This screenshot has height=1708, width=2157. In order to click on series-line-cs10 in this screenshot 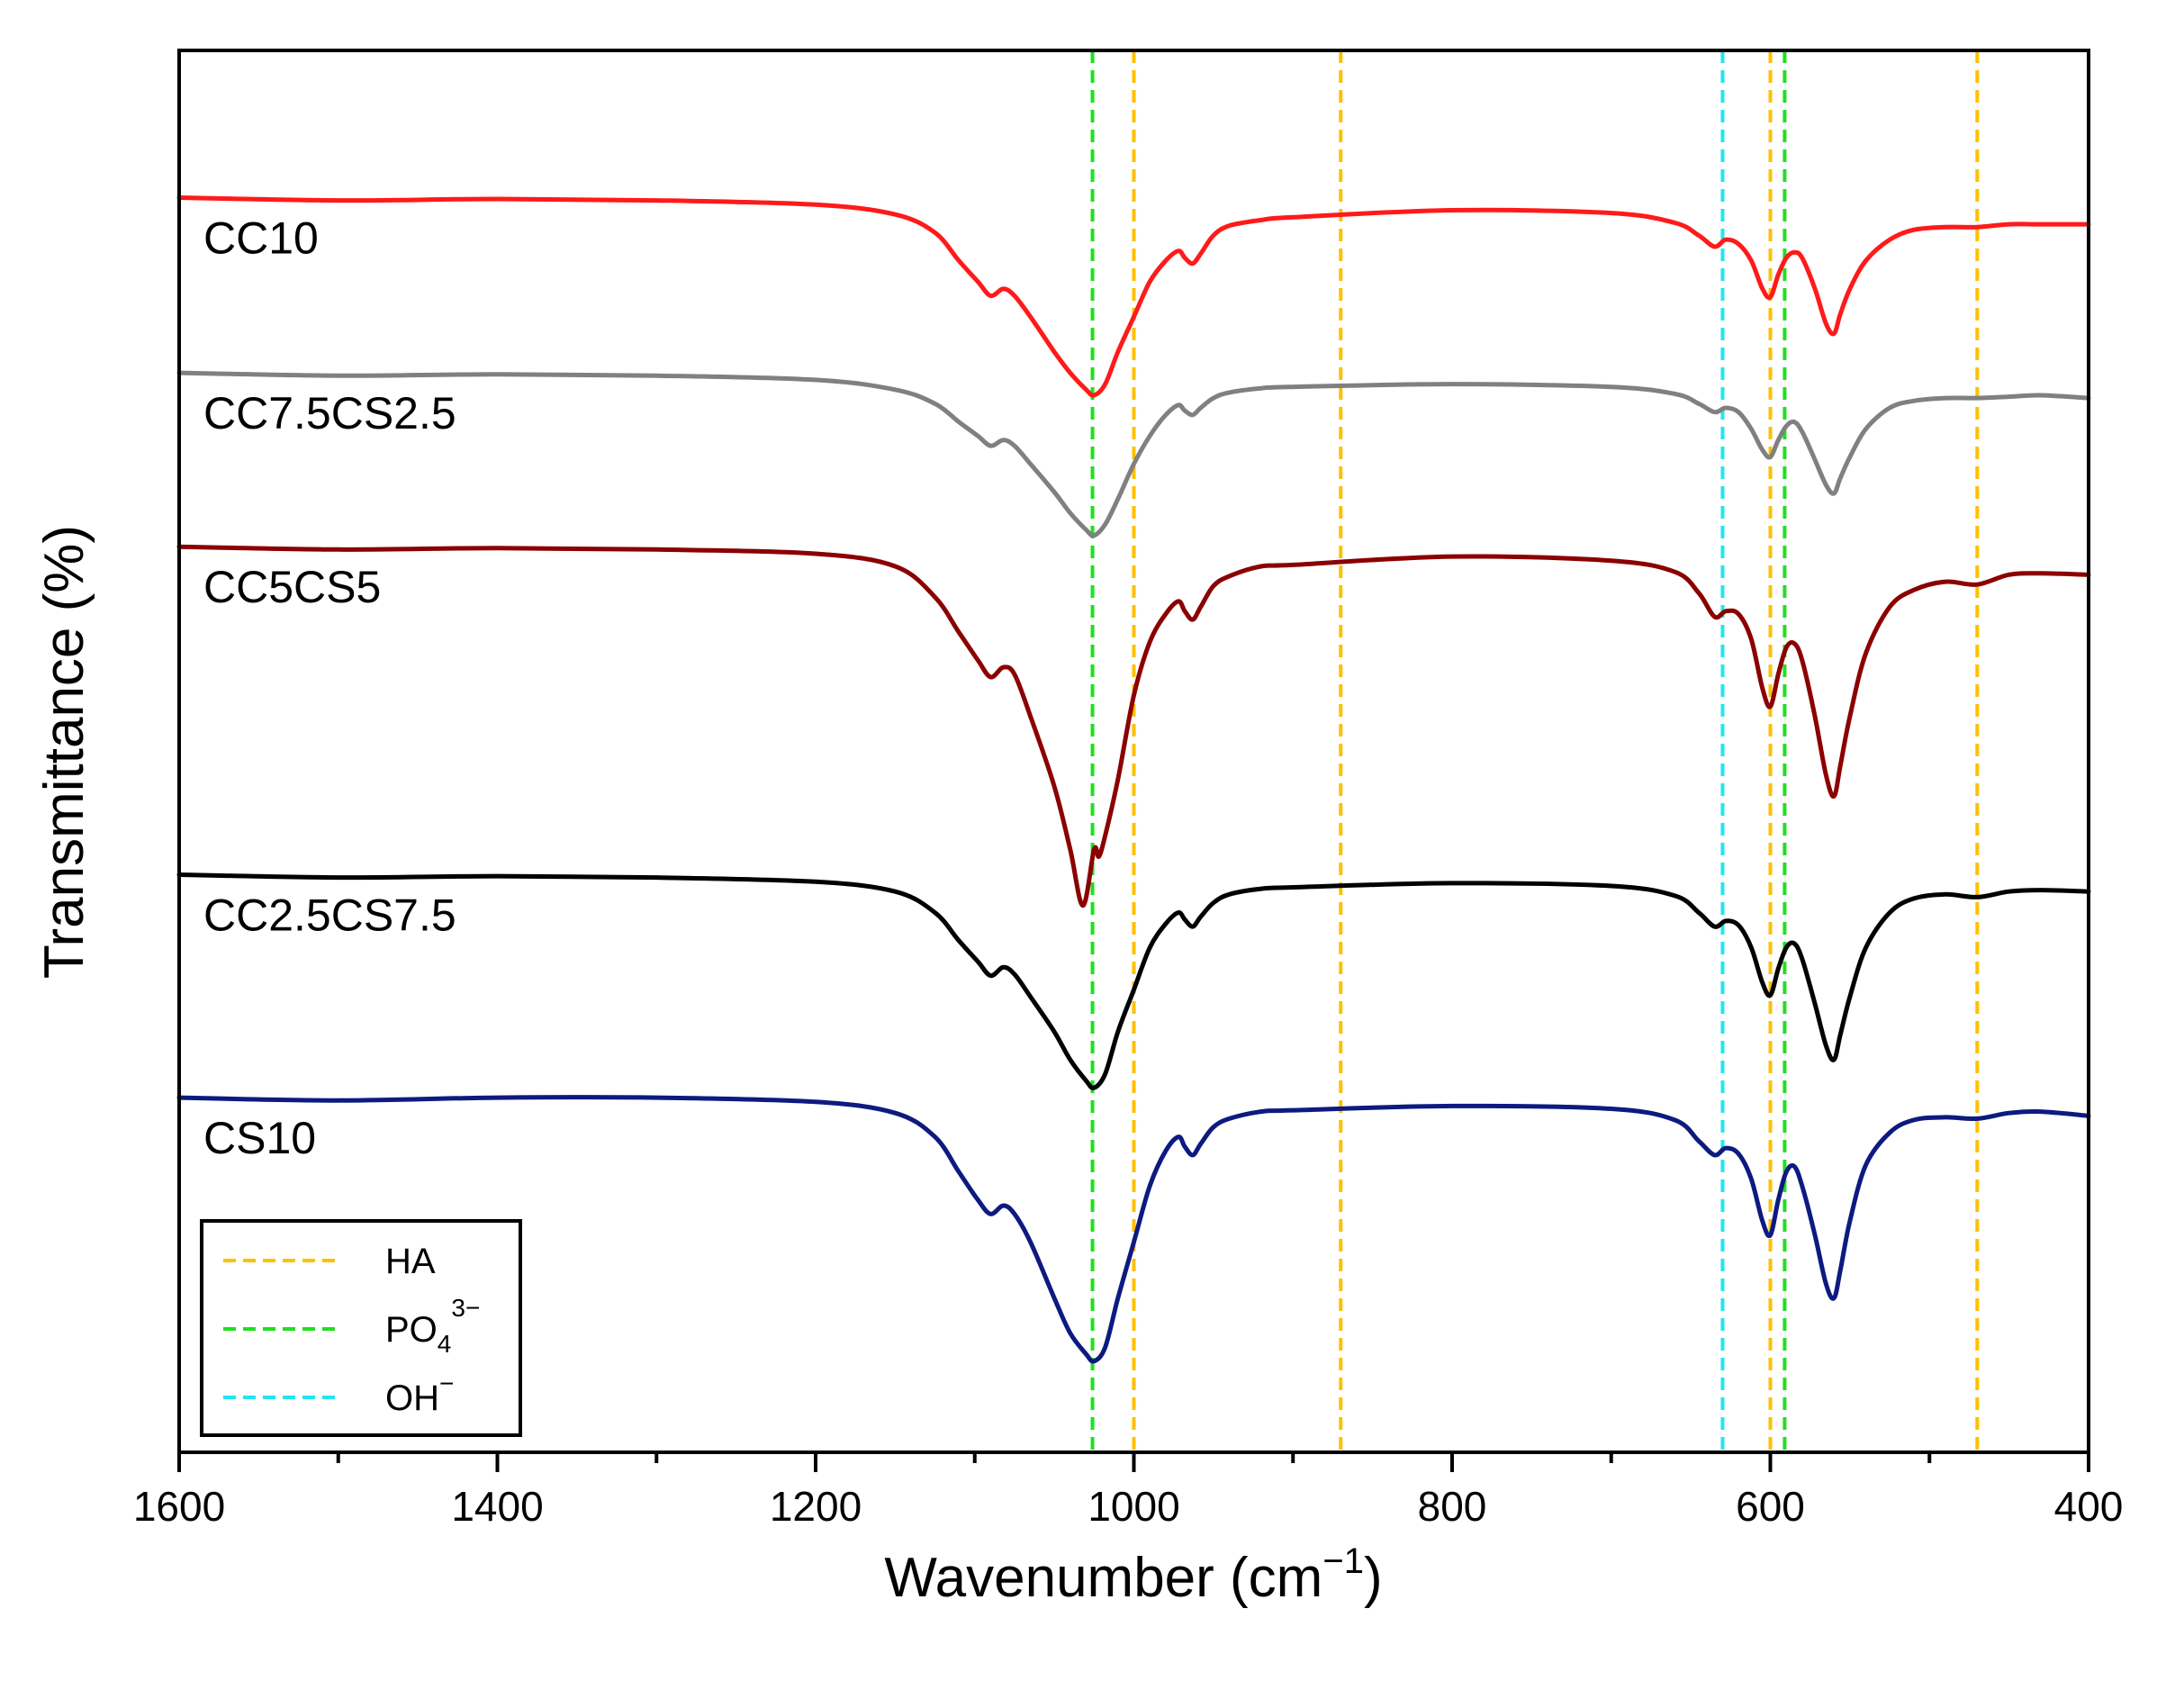, I will do `click(1133, 1229)`.